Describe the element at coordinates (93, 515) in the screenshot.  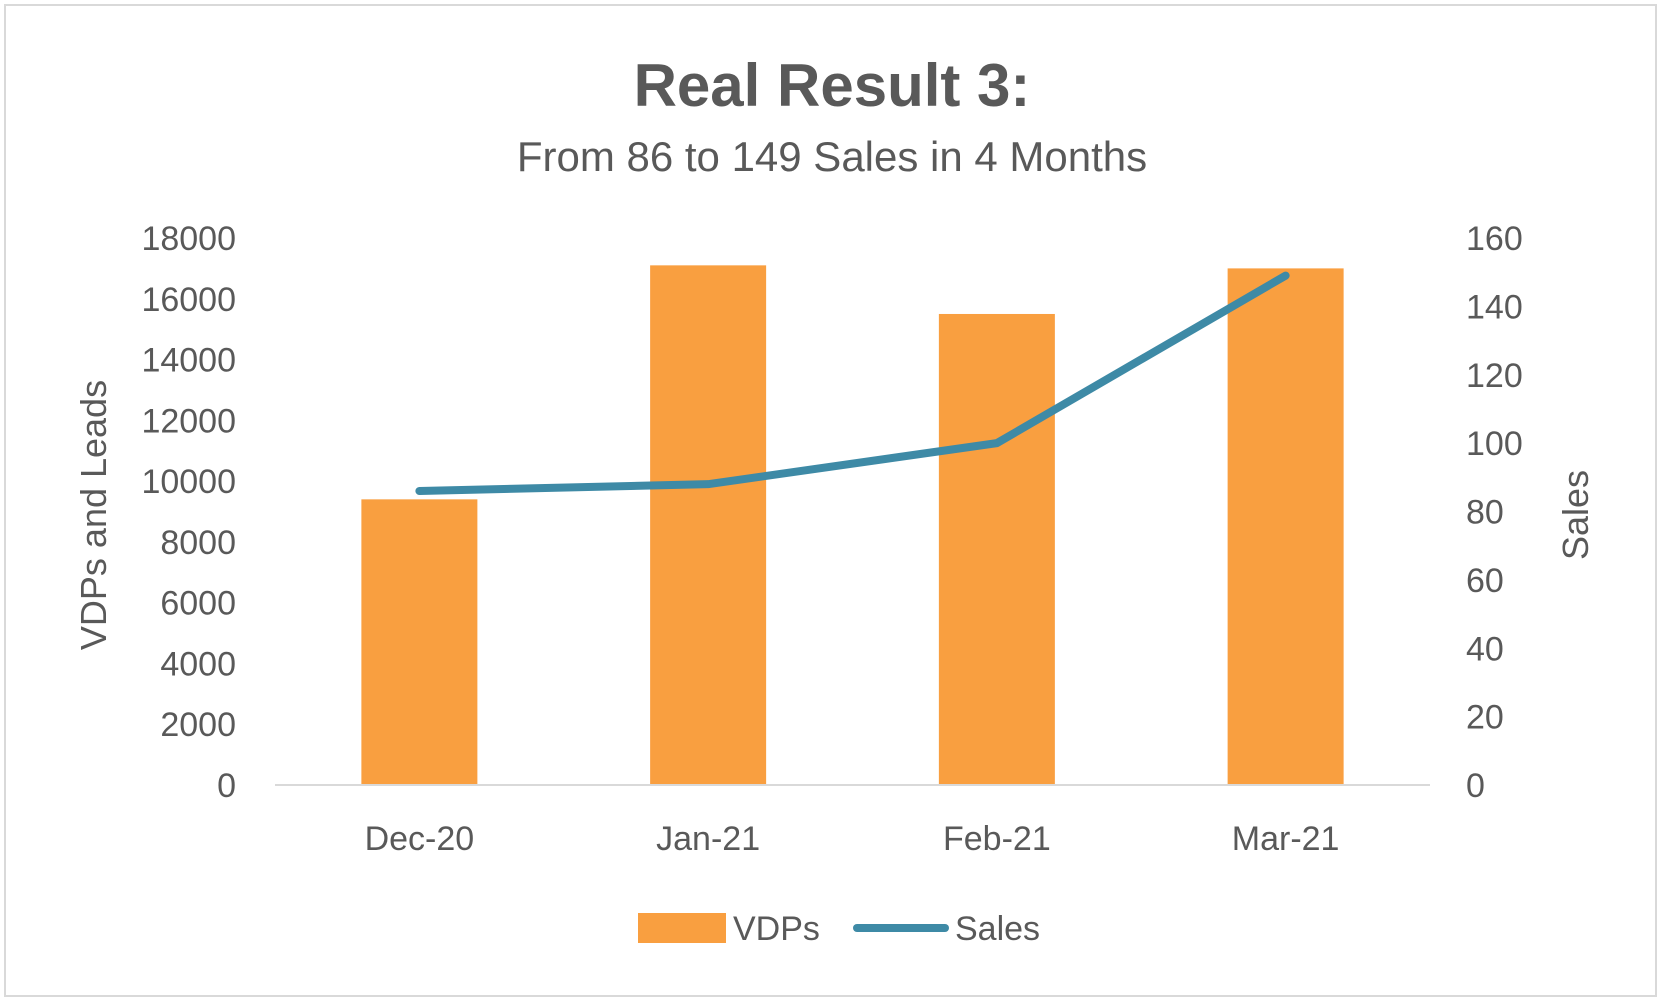
I see `left-axis-title: VDPs and Leads` at that location.